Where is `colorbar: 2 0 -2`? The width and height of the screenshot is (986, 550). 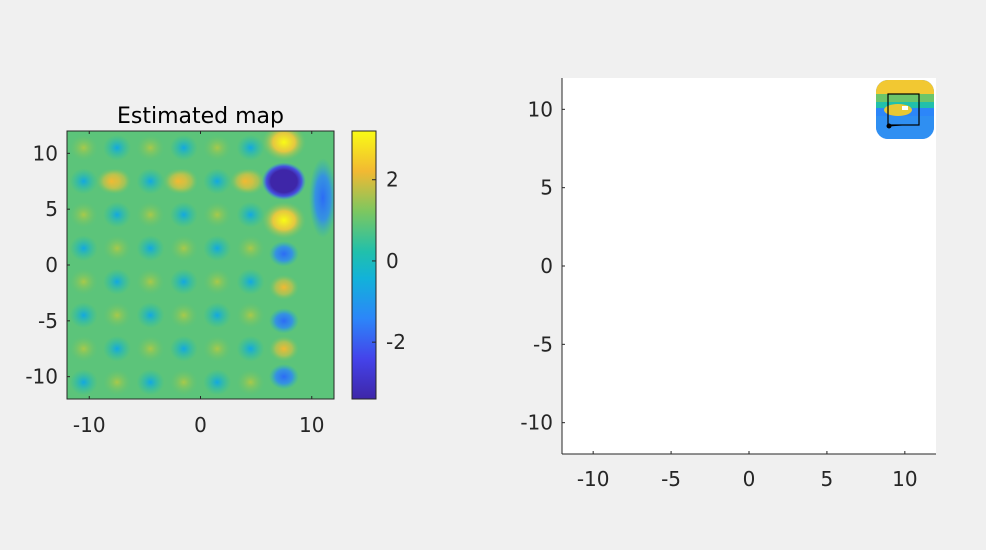 colorbar: 2 0 -2 is located at coordinates (378, 265).